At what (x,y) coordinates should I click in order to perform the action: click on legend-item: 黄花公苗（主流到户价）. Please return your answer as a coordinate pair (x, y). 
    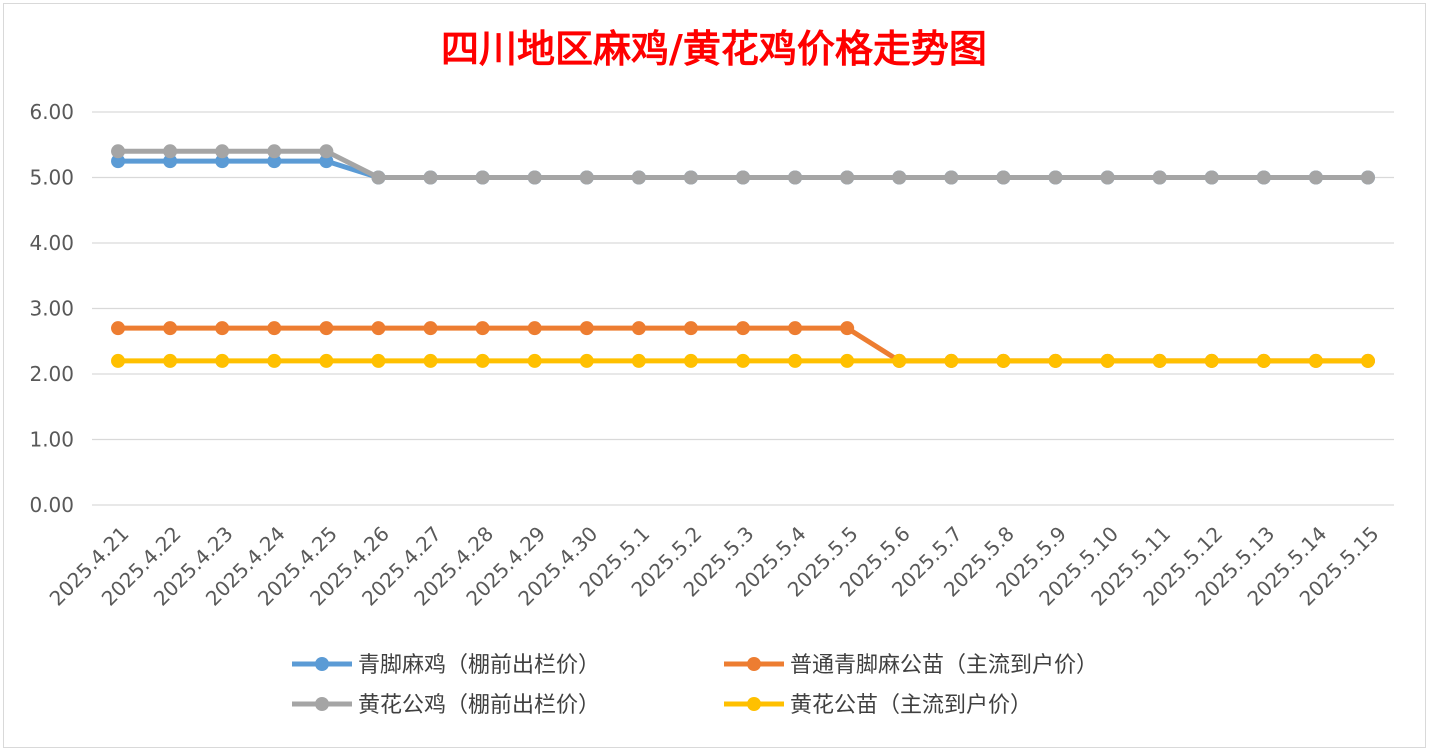
    Looking at the image, I should click on (878, 705).